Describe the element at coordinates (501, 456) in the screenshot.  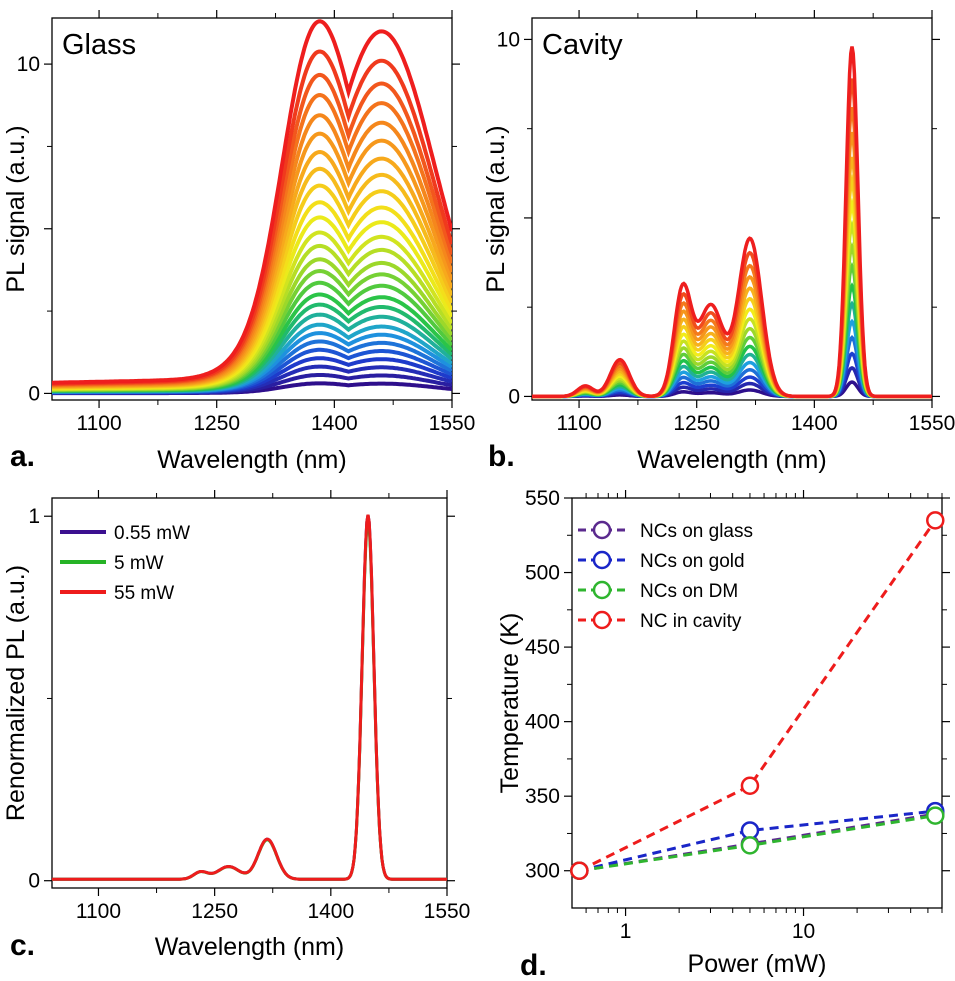
I see `panel-letter: b.` at that location.